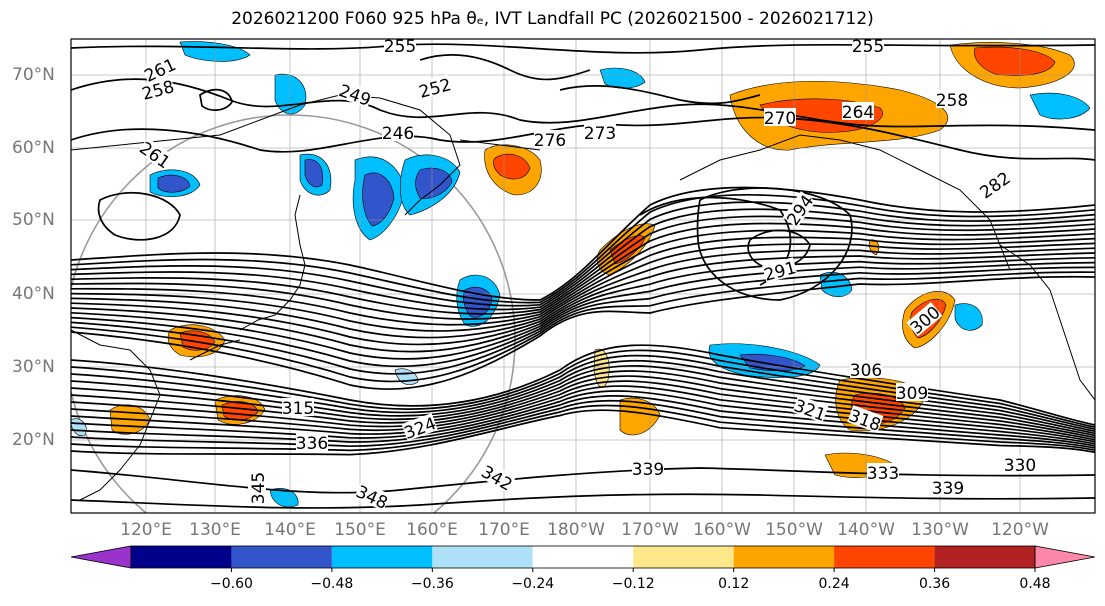  I want to click on colorbar-extend-high, so click(1065, 557).